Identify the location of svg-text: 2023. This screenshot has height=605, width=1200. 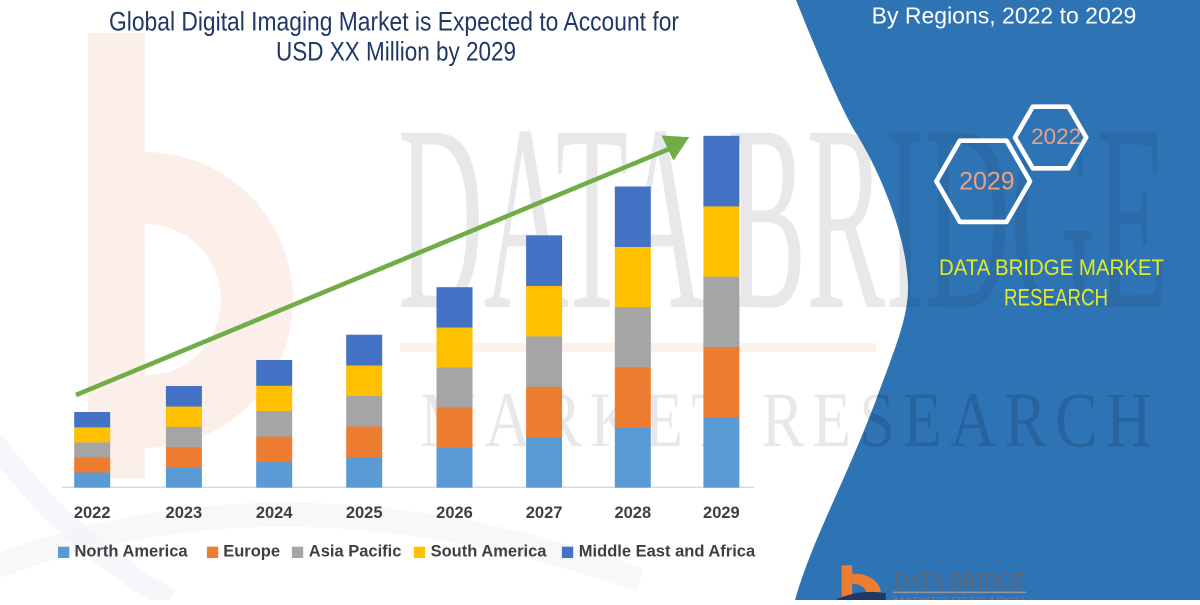
(184, 513).